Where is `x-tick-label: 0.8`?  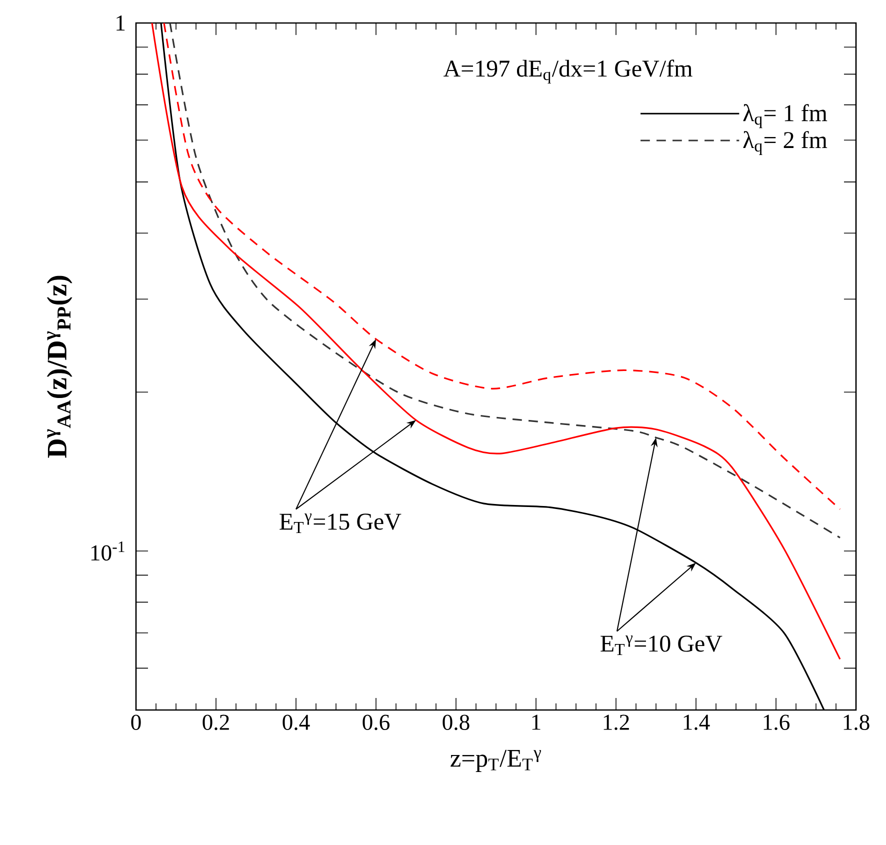
x-tick-label: 0.8 is located at coordinates (456, 722).